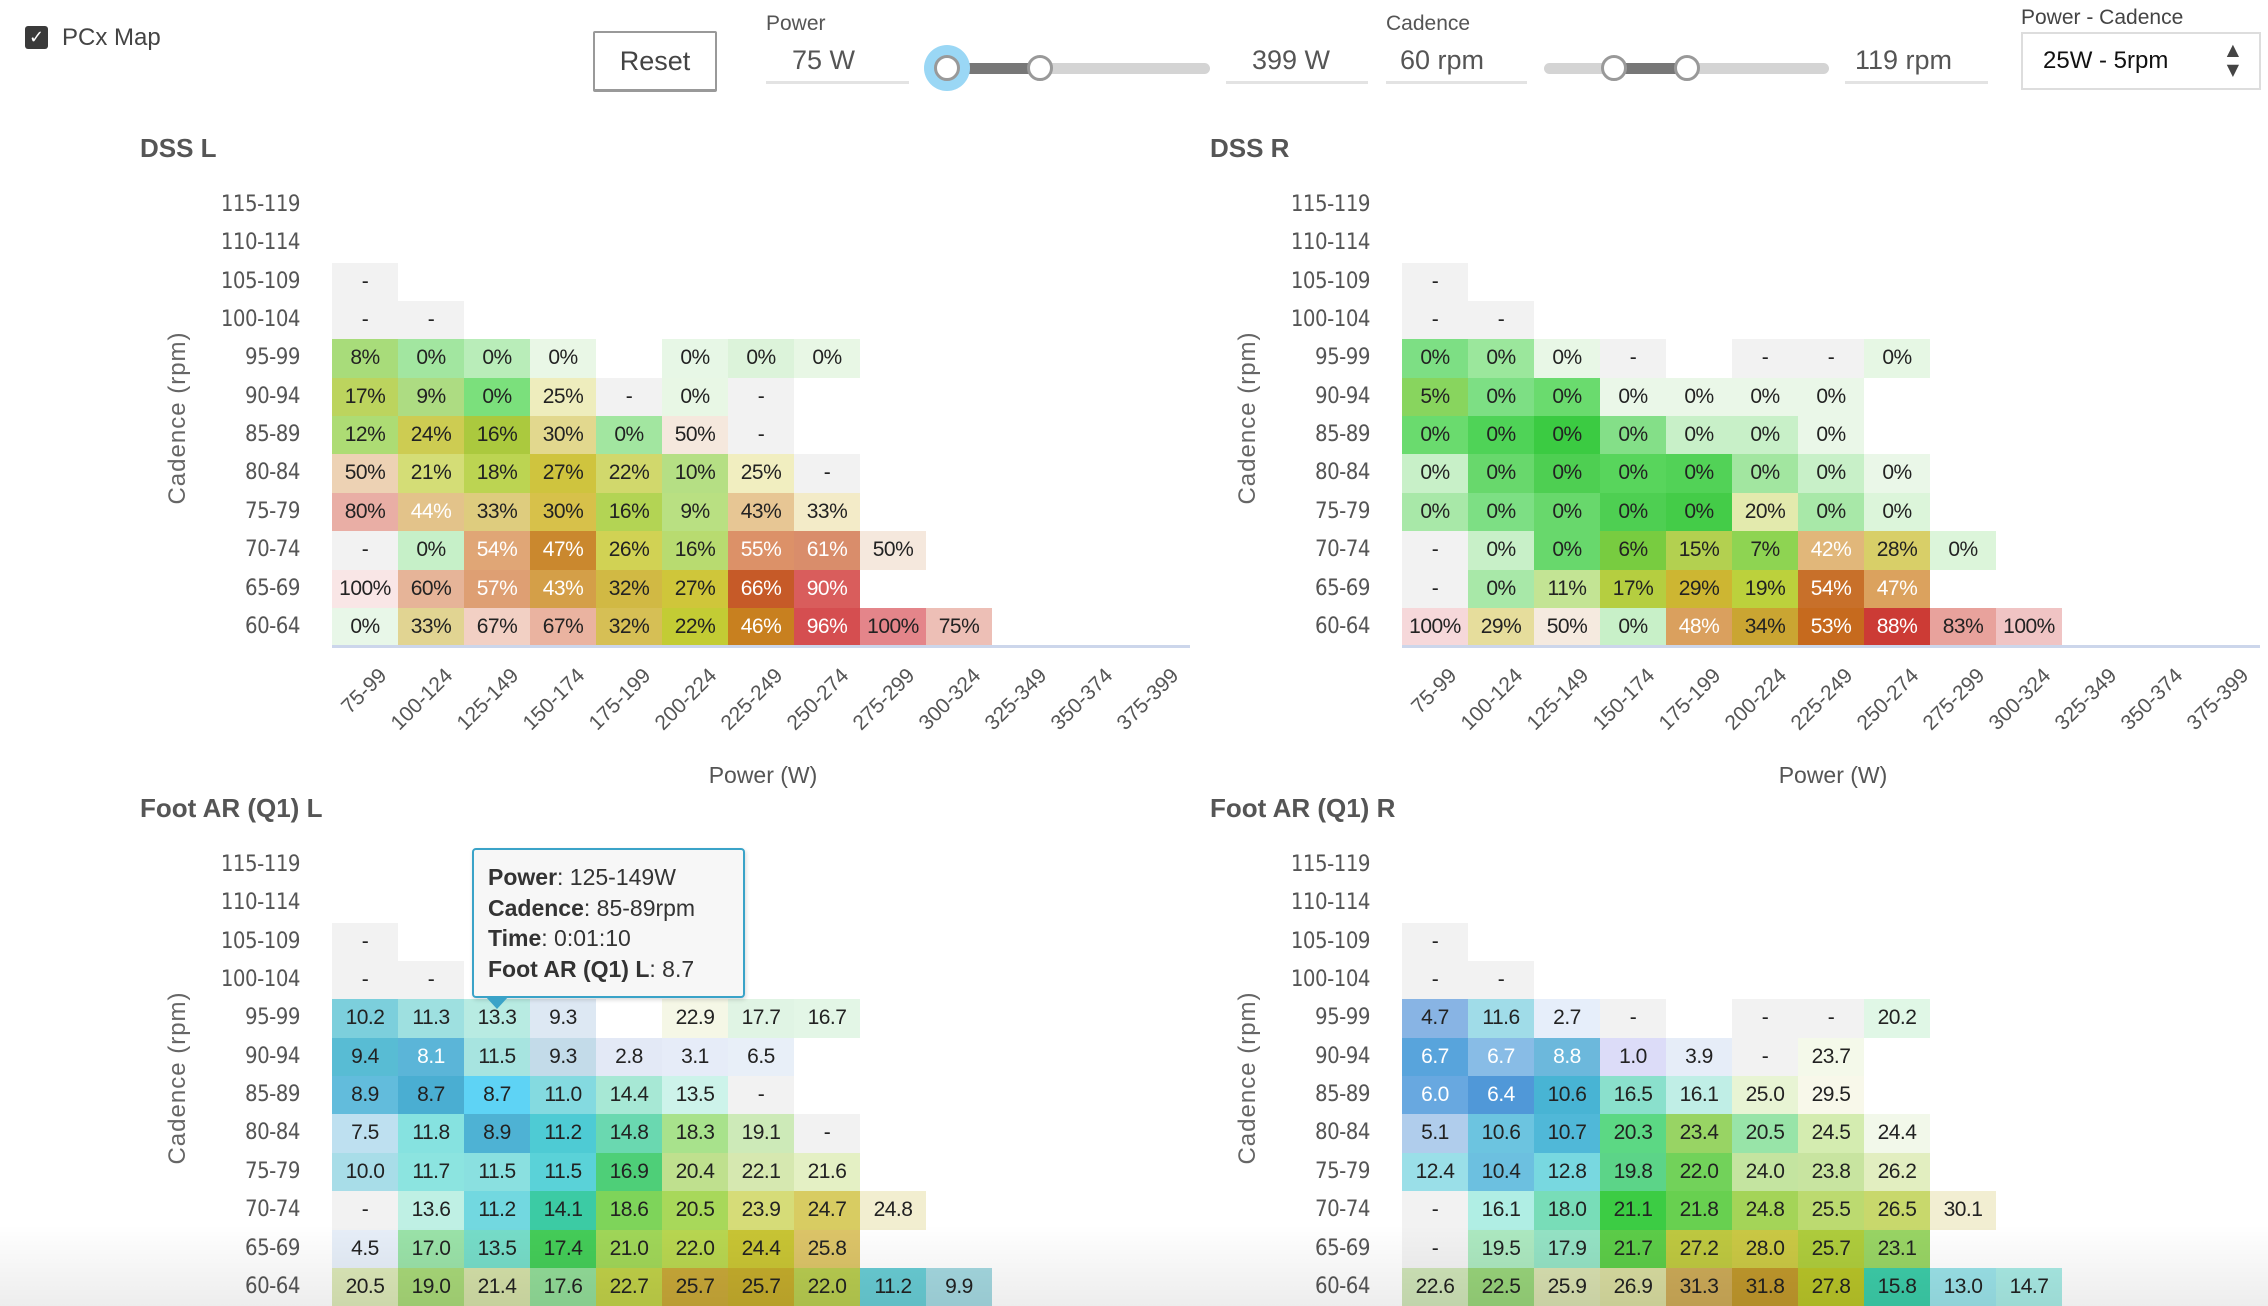 The image size is (2268, 1306). I want to click on heatmap-cell: 10.6, so click(1567, 1095).